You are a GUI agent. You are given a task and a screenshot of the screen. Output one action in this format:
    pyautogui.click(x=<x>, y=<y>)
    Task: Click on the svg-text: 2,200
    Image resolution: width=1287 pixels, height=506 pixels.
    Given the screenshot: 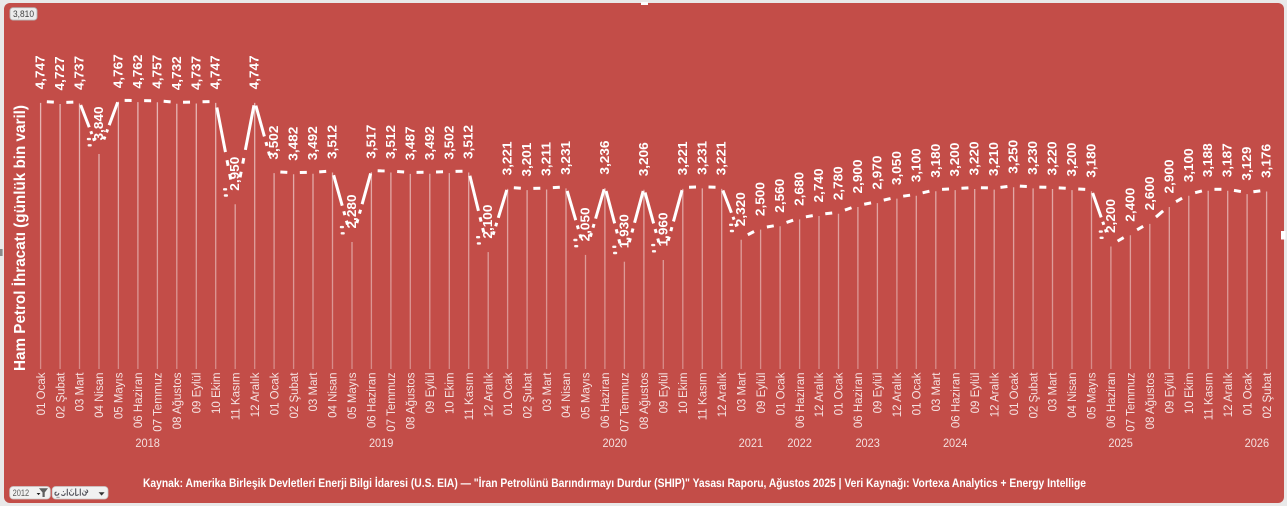 What is the action you would take?
    pyautogui.click(x=1111, y=216)
    